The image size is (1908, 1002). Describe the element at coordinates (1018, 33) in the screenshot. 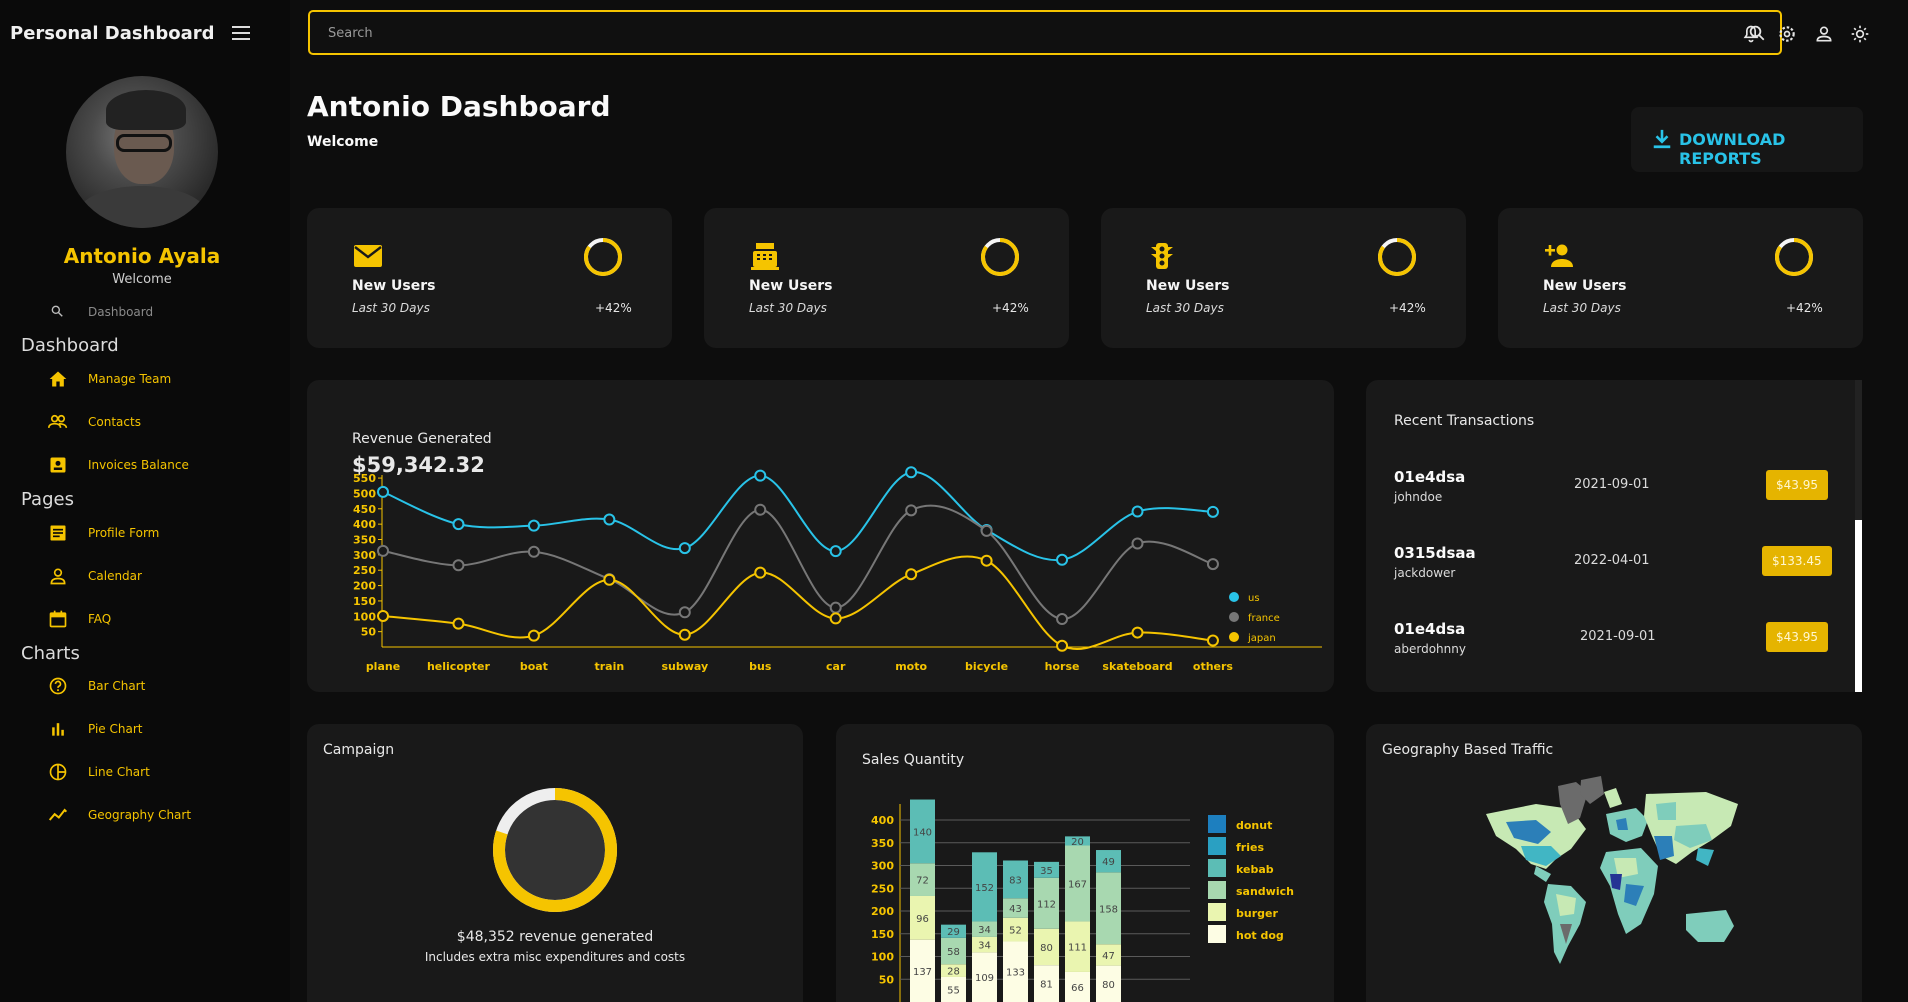

I see `search-input` at that location.